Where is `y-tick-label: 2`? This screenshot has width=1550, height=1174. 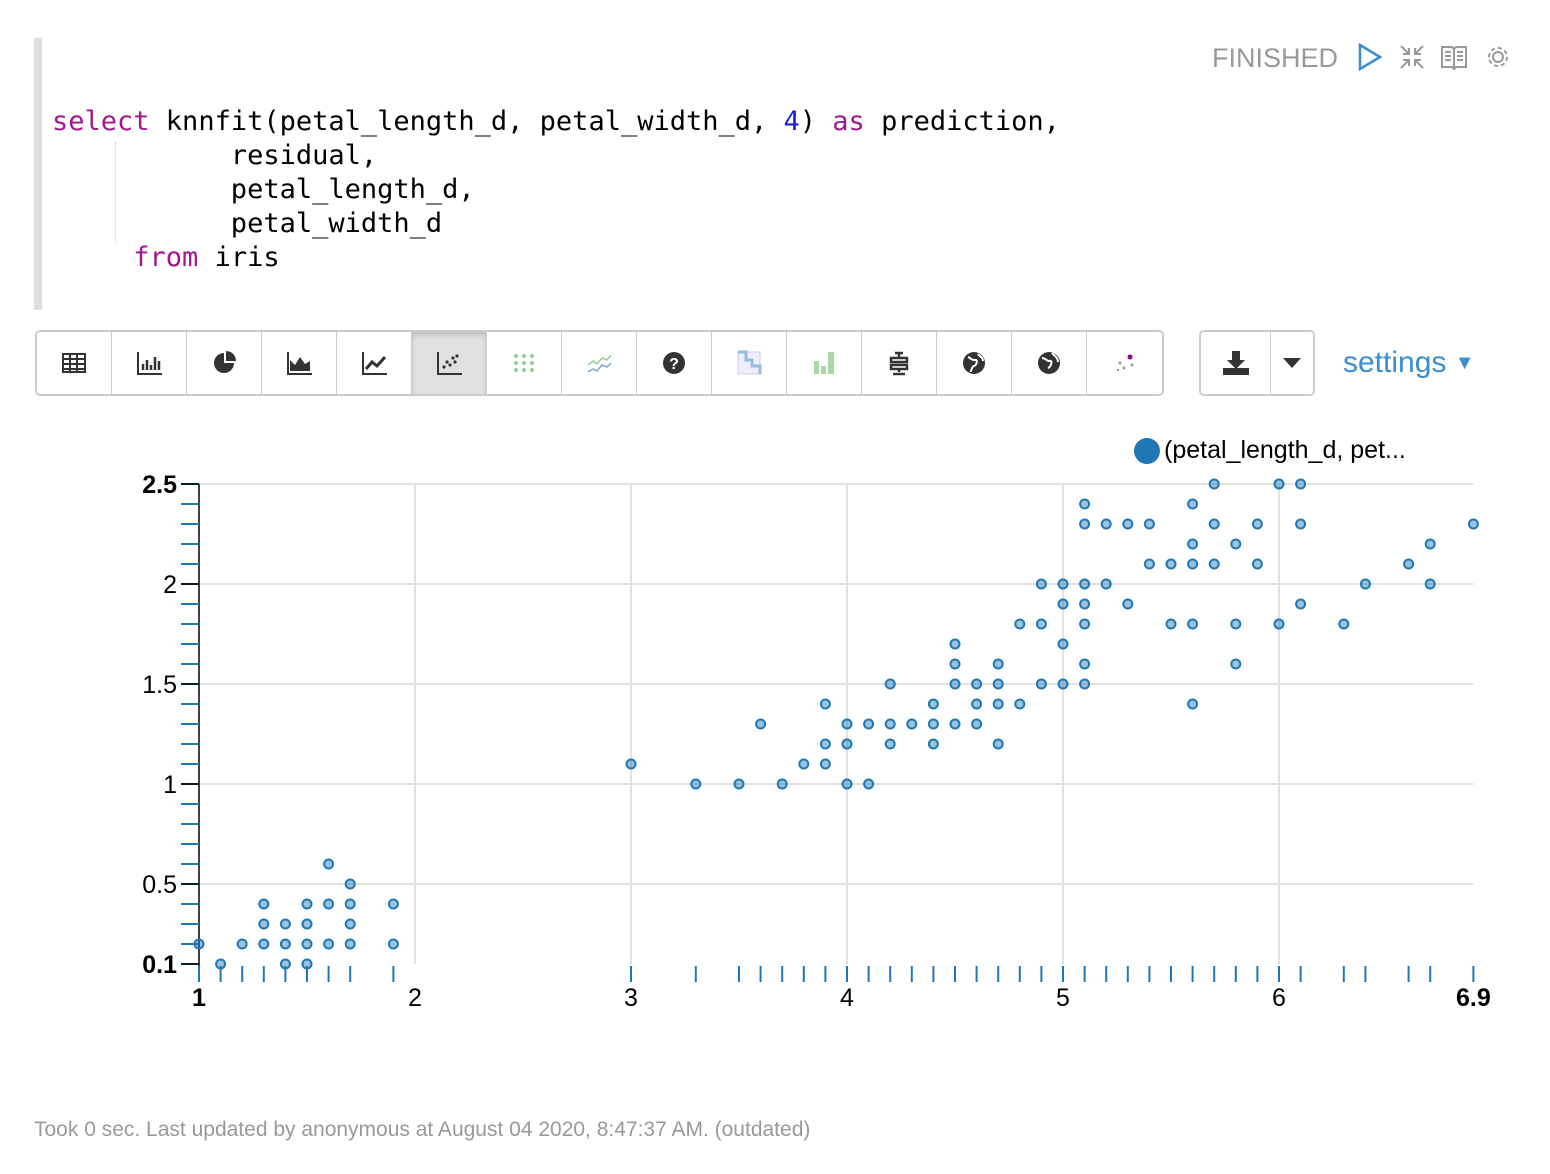
y-tick-label: 2 is located at coordinates (170, 585).